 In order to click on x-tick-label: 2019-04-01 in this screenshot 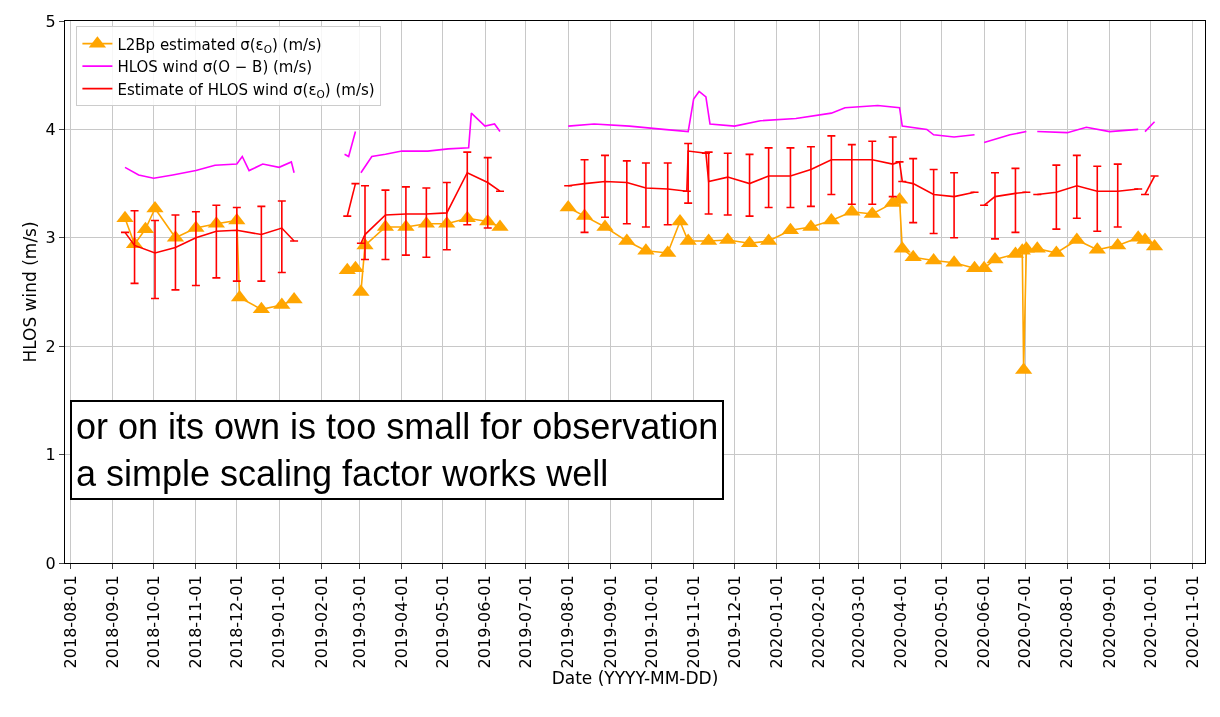, I will do `click(402, 622)`.